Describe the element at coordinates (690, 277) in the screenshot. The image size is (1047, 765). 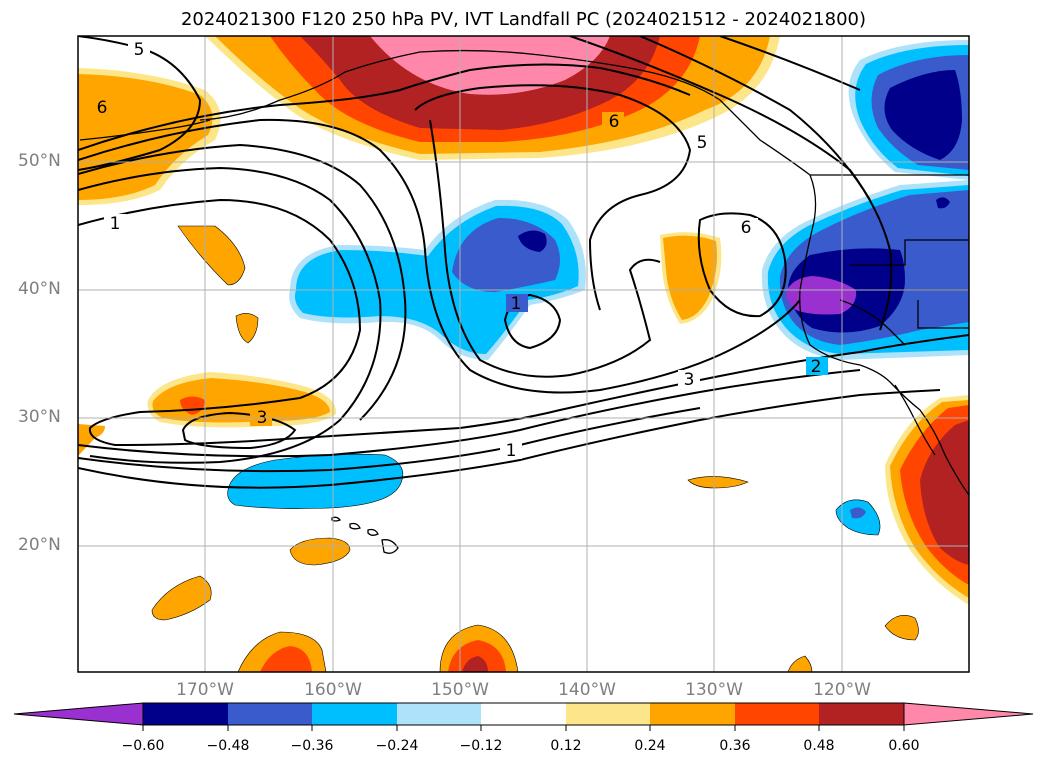
I see `anomaly-central-b` at that location.